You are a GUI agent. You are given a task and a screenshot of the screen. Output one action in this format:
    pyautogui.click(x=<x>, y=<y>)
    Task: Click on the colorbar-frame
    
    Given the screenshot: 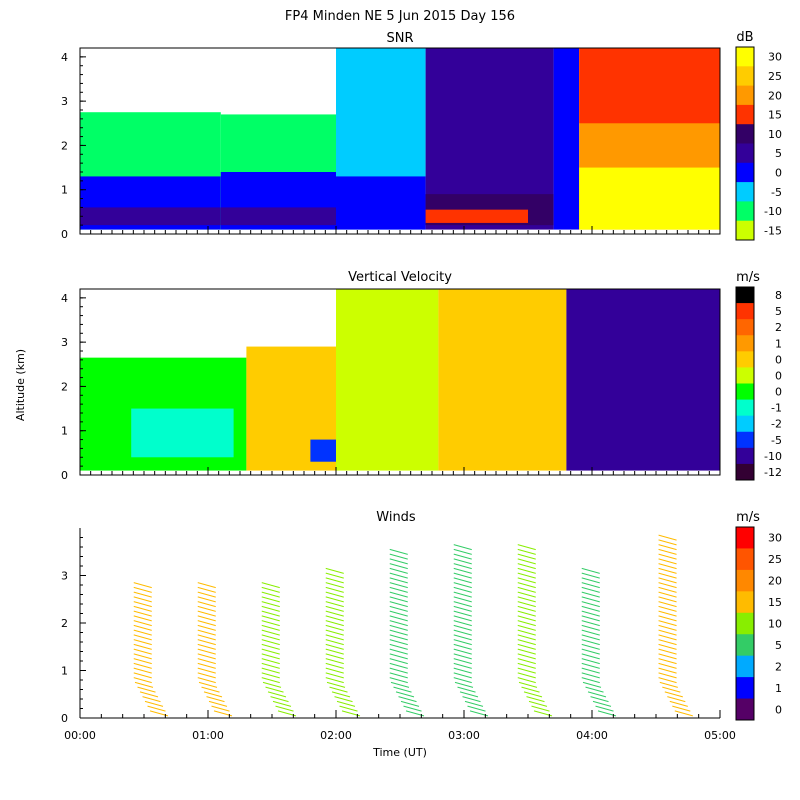 What is the action you would take?
    pyautogui.click(x=745, y=143)
    